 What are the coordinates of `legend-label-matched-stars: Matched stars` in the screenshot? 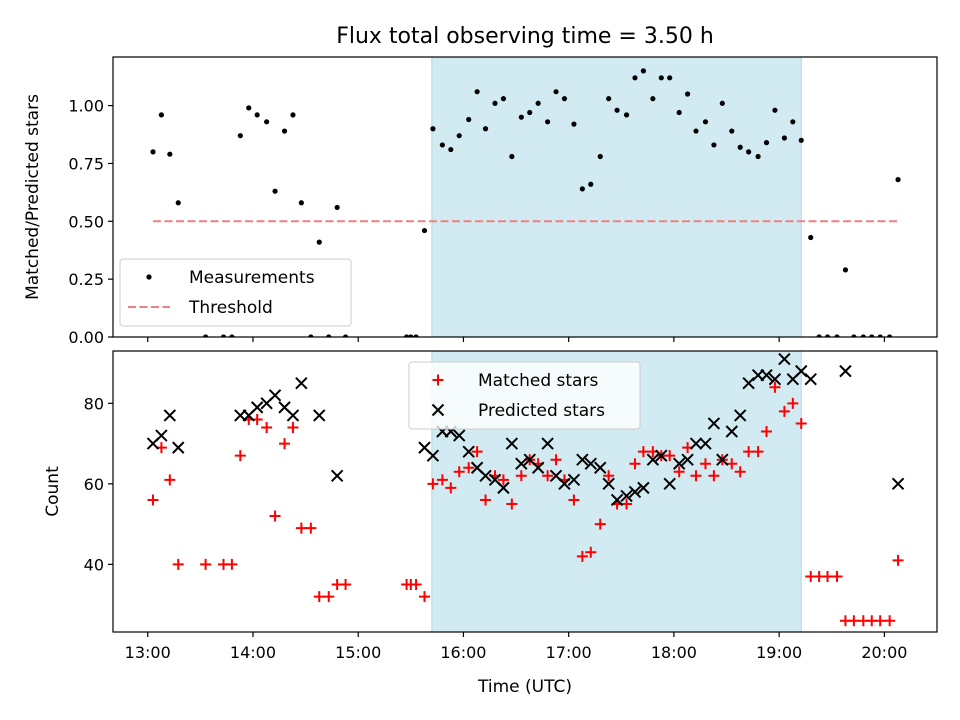 It's located at (538, 381).